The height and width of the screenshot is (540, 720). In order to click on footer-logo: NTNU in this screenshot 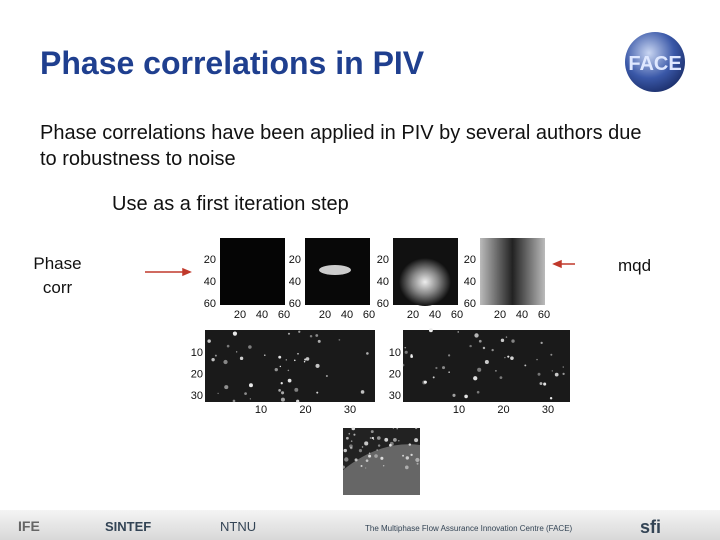, I will do `click(238, 526)`.